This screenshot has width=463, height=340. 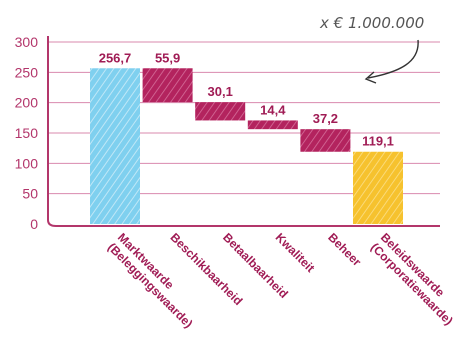 I want to click on y-tick-label: 250, so click(x=27, y=72).